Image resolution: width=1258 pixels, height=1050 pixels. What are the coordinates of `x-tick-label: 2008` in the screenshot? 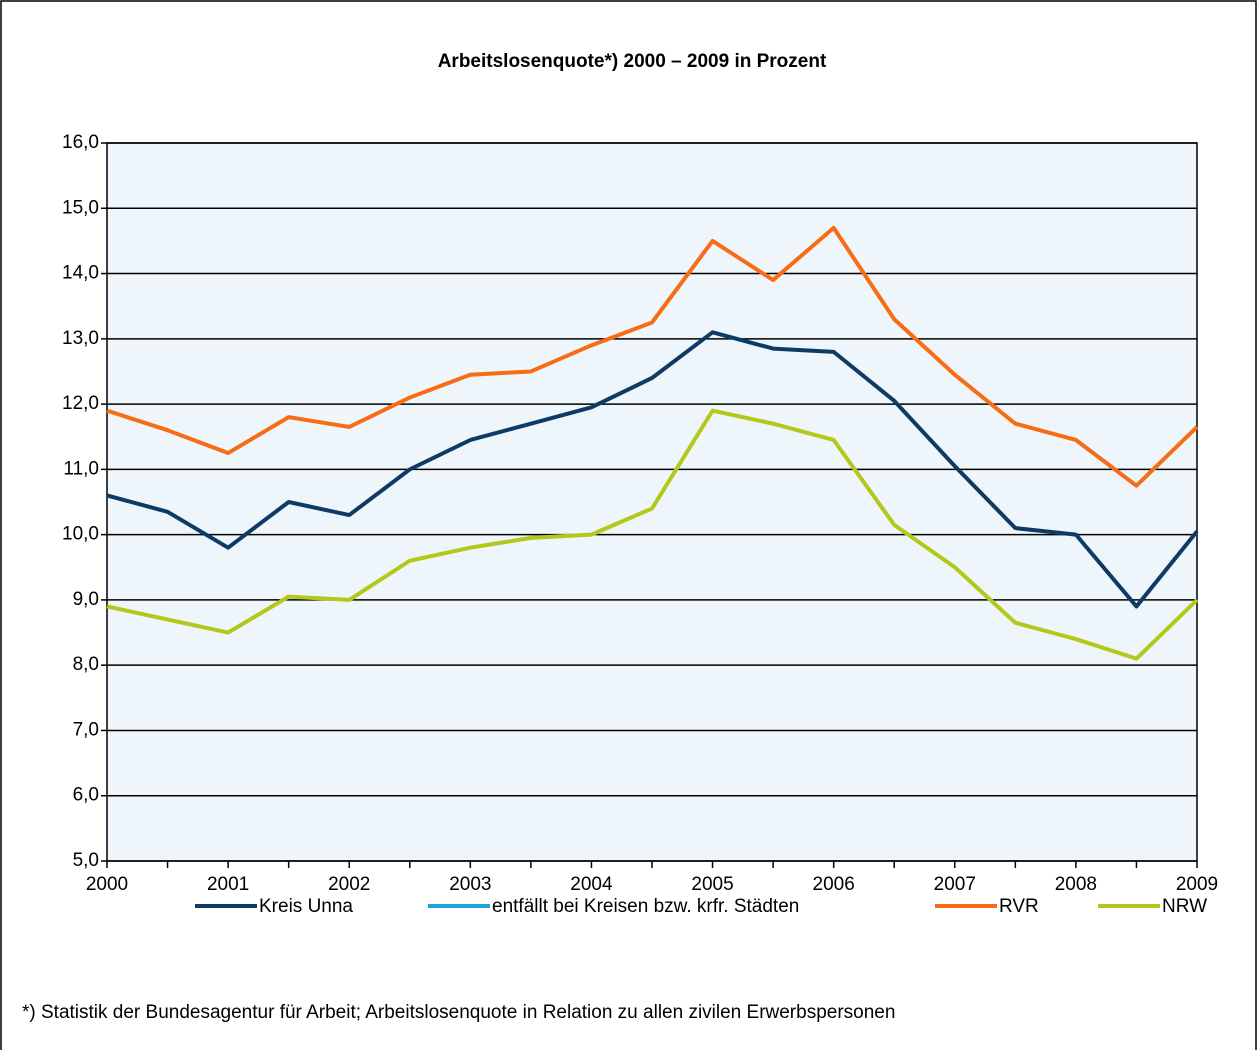 It's located at (1076, 884).